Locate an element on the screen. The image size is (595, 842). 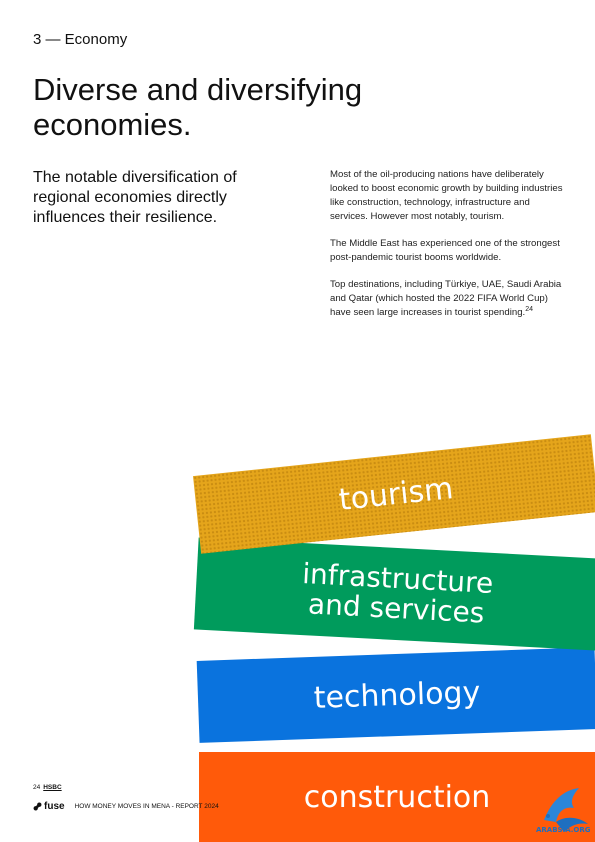
band-technology-label: technology is located at coordinates (397, 695).